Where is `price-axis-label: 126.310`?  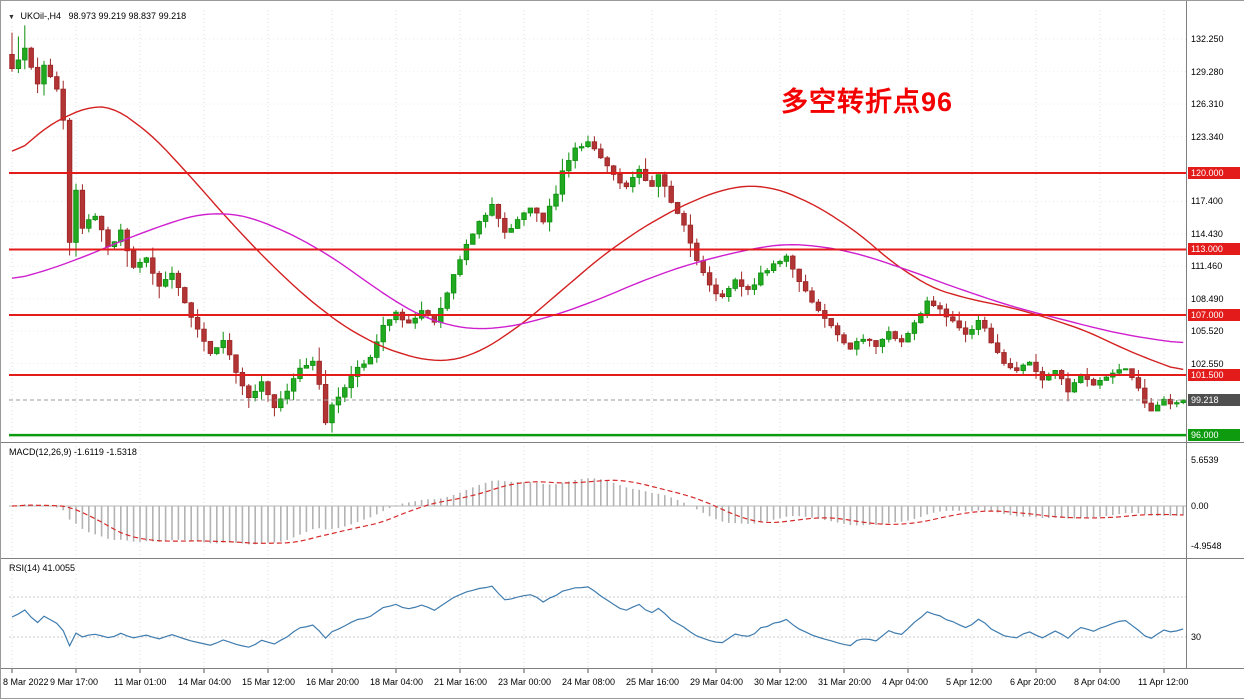
price-axis-label: 126.310 is located at coordinates (1207, 104).